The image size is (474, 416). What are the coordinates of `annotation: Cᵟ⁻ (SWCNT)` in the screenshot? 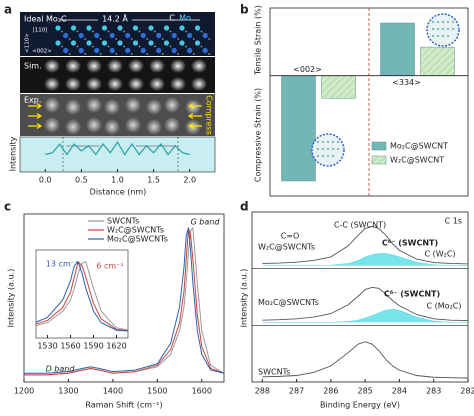 It's located at (412, 294).